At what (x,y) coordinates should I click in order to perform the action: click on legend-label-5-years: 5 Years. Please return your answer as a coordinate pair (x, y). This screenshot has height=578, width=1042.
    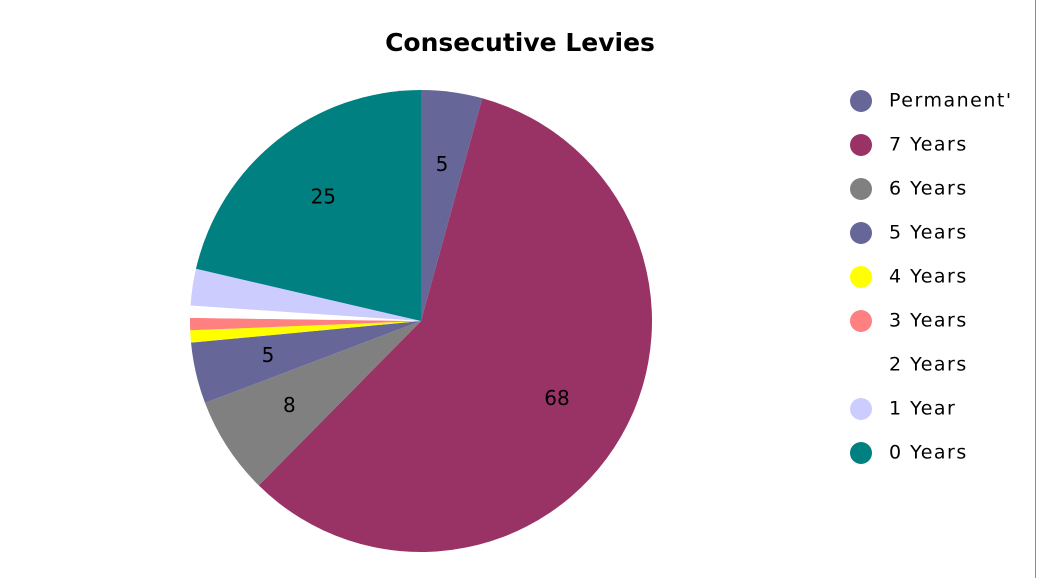
    Looking at the image, I should click on (928, 233).